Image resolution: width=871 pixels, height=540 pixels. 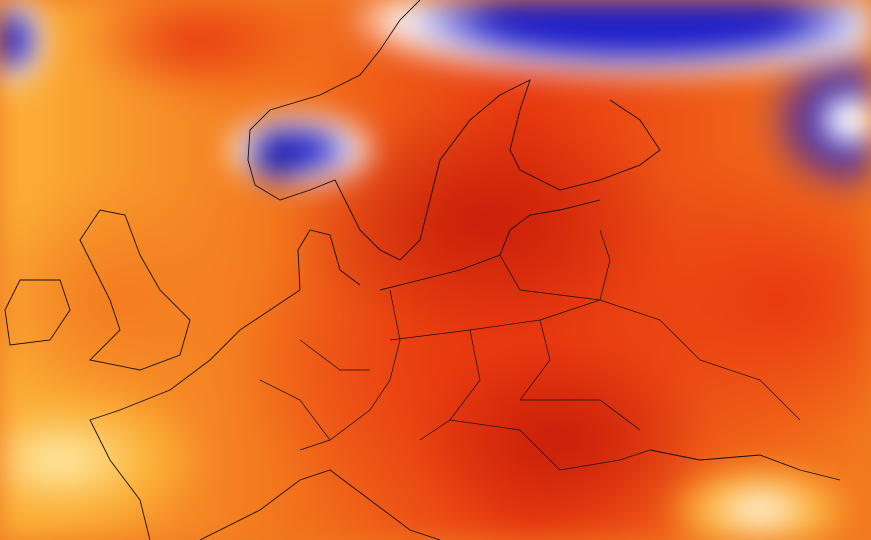 What do you see at coordinates (590, 145) in the screenshot?
I see `finland-coastline` at bounding box center [590, 145].